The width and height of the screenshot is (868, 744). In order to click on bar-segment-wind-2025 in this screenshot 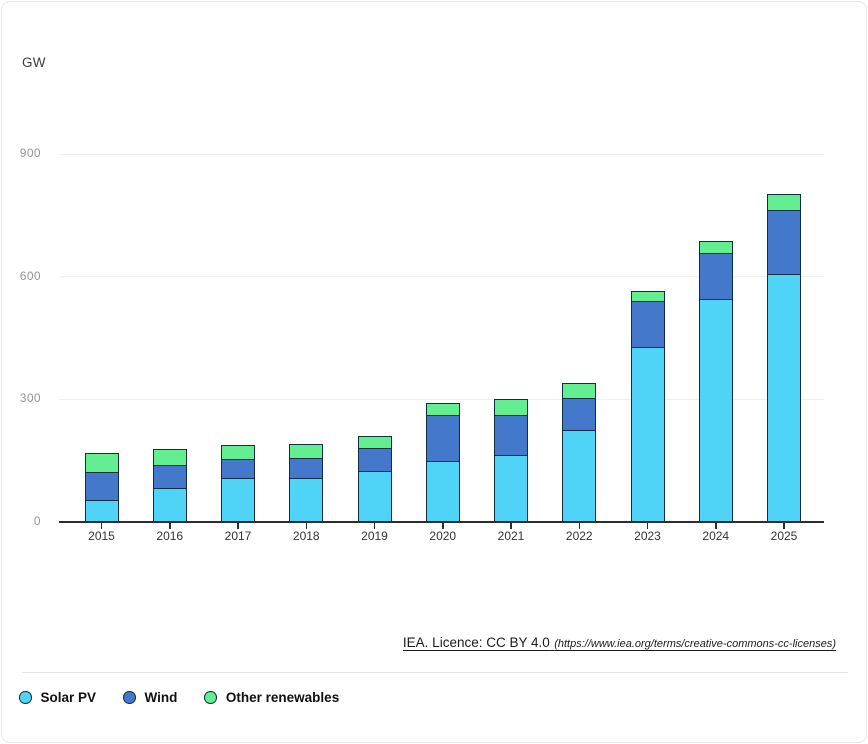, I will do `click(784, 242)`.